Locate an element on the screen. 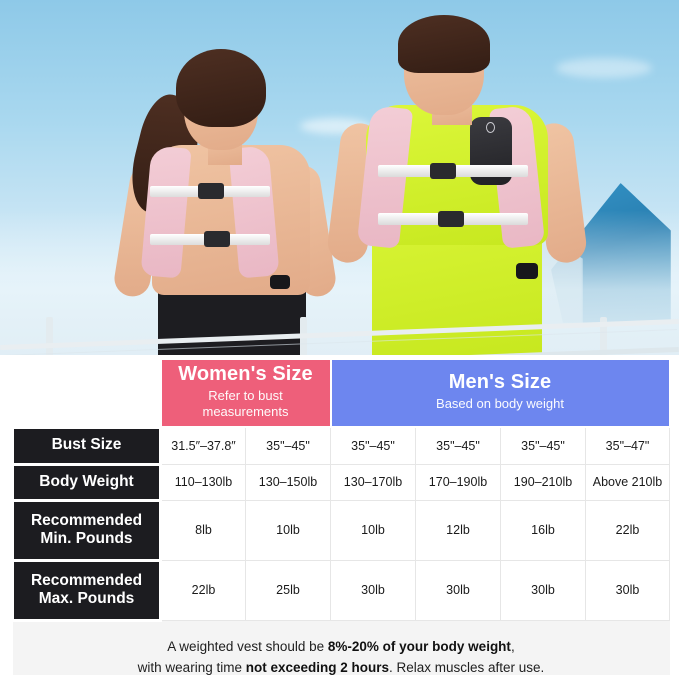  row-label-recommended-max: Recommended Max. Pounds is located at coordinates (86, 590).